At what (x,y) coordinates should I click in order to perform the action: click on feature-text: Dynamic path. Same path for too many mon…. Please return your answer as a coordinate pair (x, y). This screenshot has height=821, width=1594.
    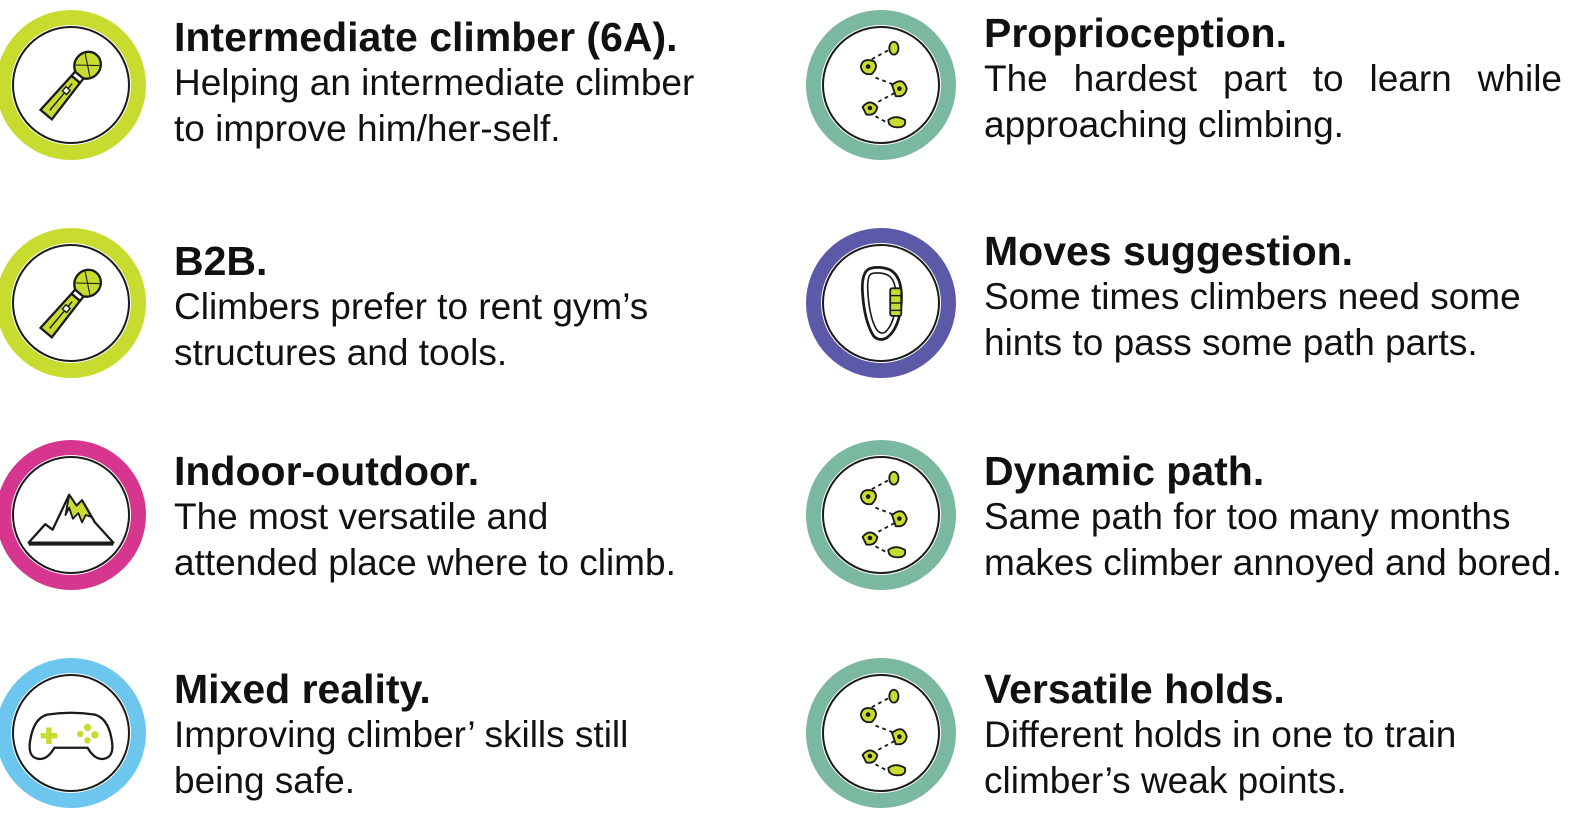
    Looking at the image, I should click on (1273, 517).